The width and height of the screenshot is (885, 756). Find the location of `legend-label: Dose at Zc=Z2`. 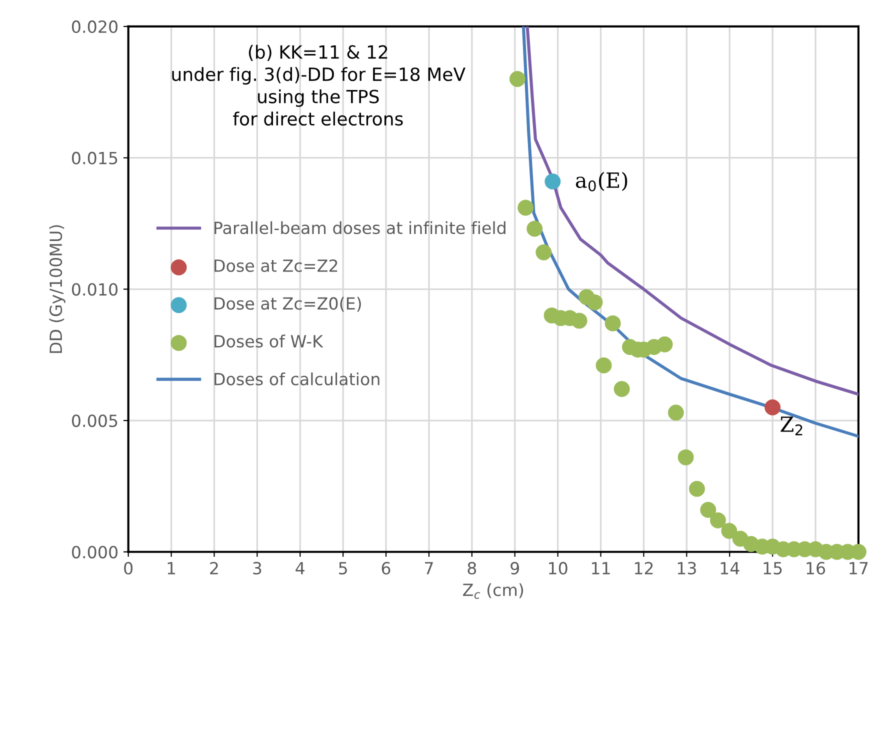

legend-label: Dose at Zc=Z2 is located at coordinates (276, 265).